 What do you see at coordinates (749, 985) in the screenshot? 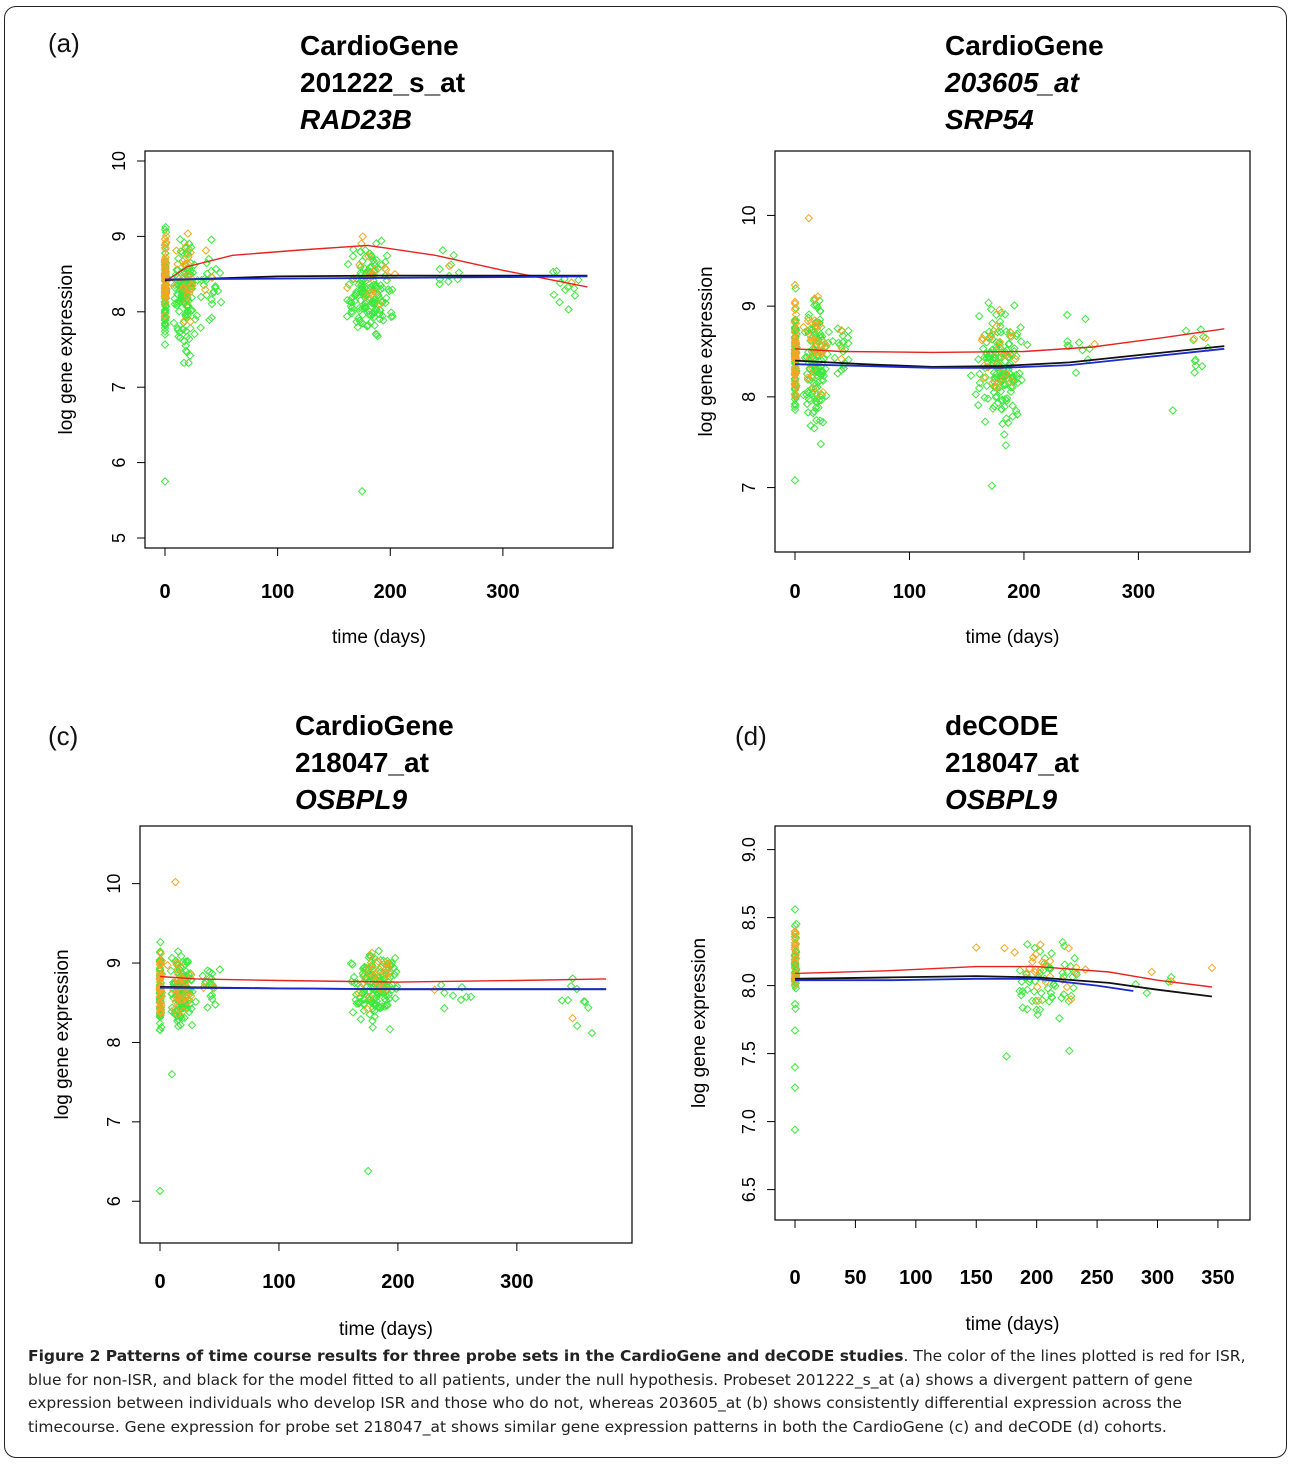
I see `y-tick-label: 8.0` at bounding box center [749, 985].